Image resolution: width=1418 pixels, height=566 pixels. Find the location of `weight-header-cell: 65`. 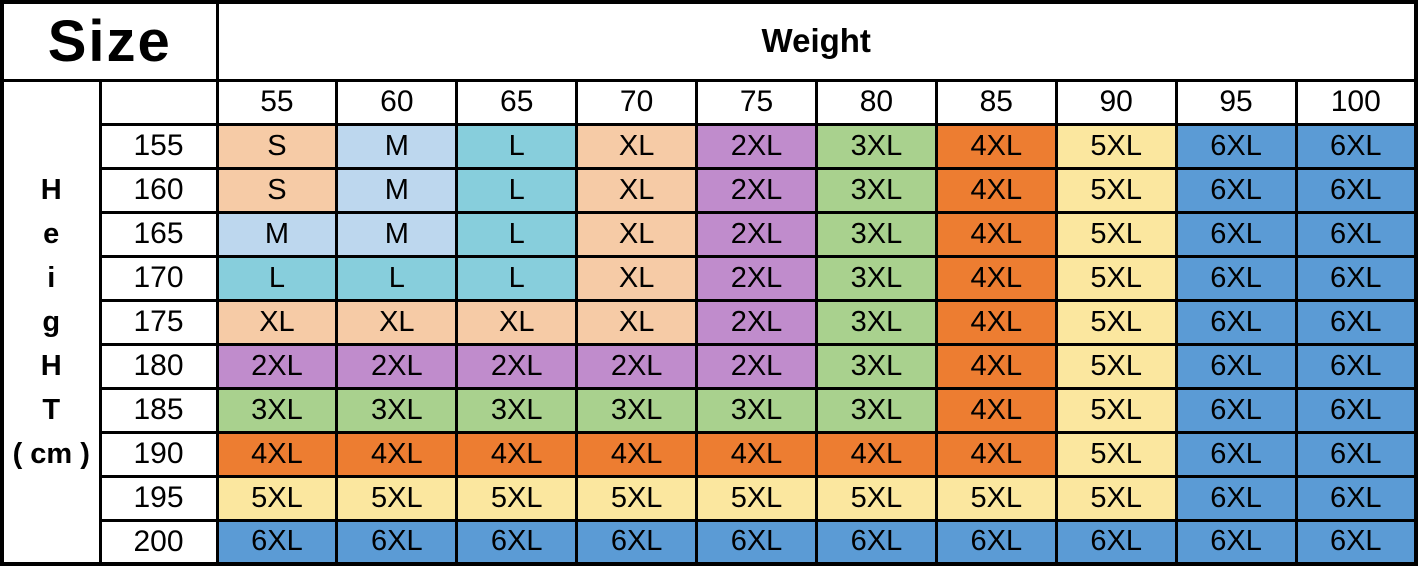

weight-header-cell: 65 is located at coordinates (517, 102).